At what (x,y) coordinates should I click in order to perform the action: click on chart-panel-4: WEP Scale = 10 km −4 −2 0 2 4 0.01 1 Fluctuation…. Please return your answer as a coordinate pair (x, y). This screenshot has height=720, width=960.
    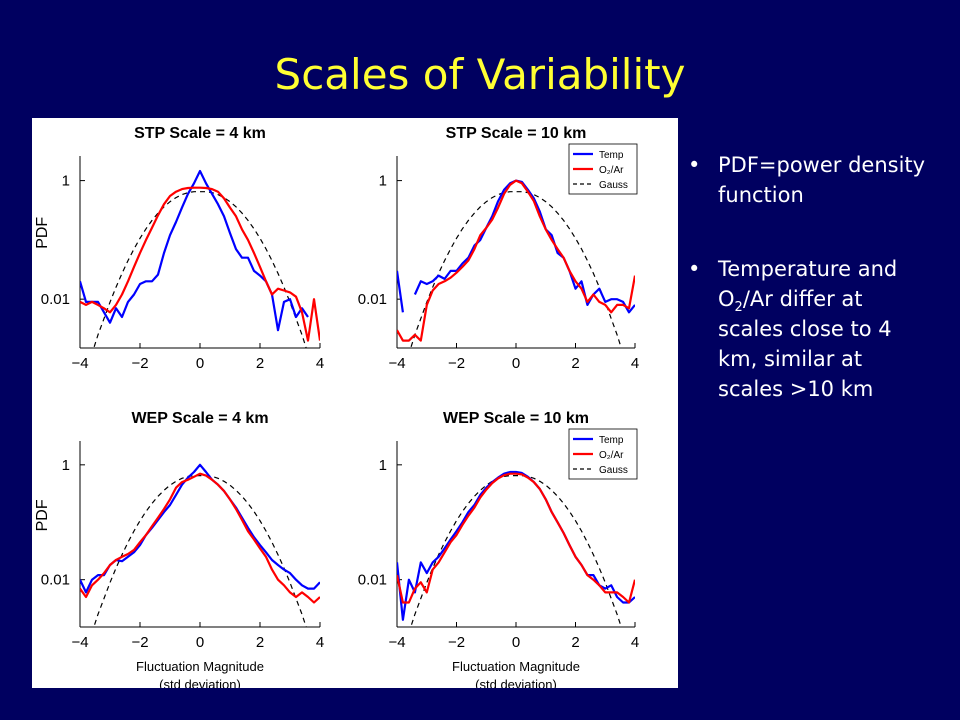
    Looking at the image, I should click on (498, 549).